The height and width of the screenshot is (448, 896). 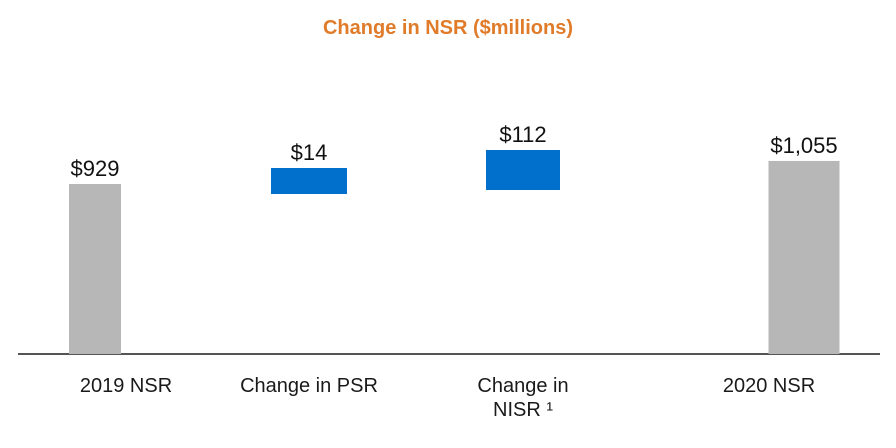 I want to click on value-label-2: $14, so click(x=309, y=152).